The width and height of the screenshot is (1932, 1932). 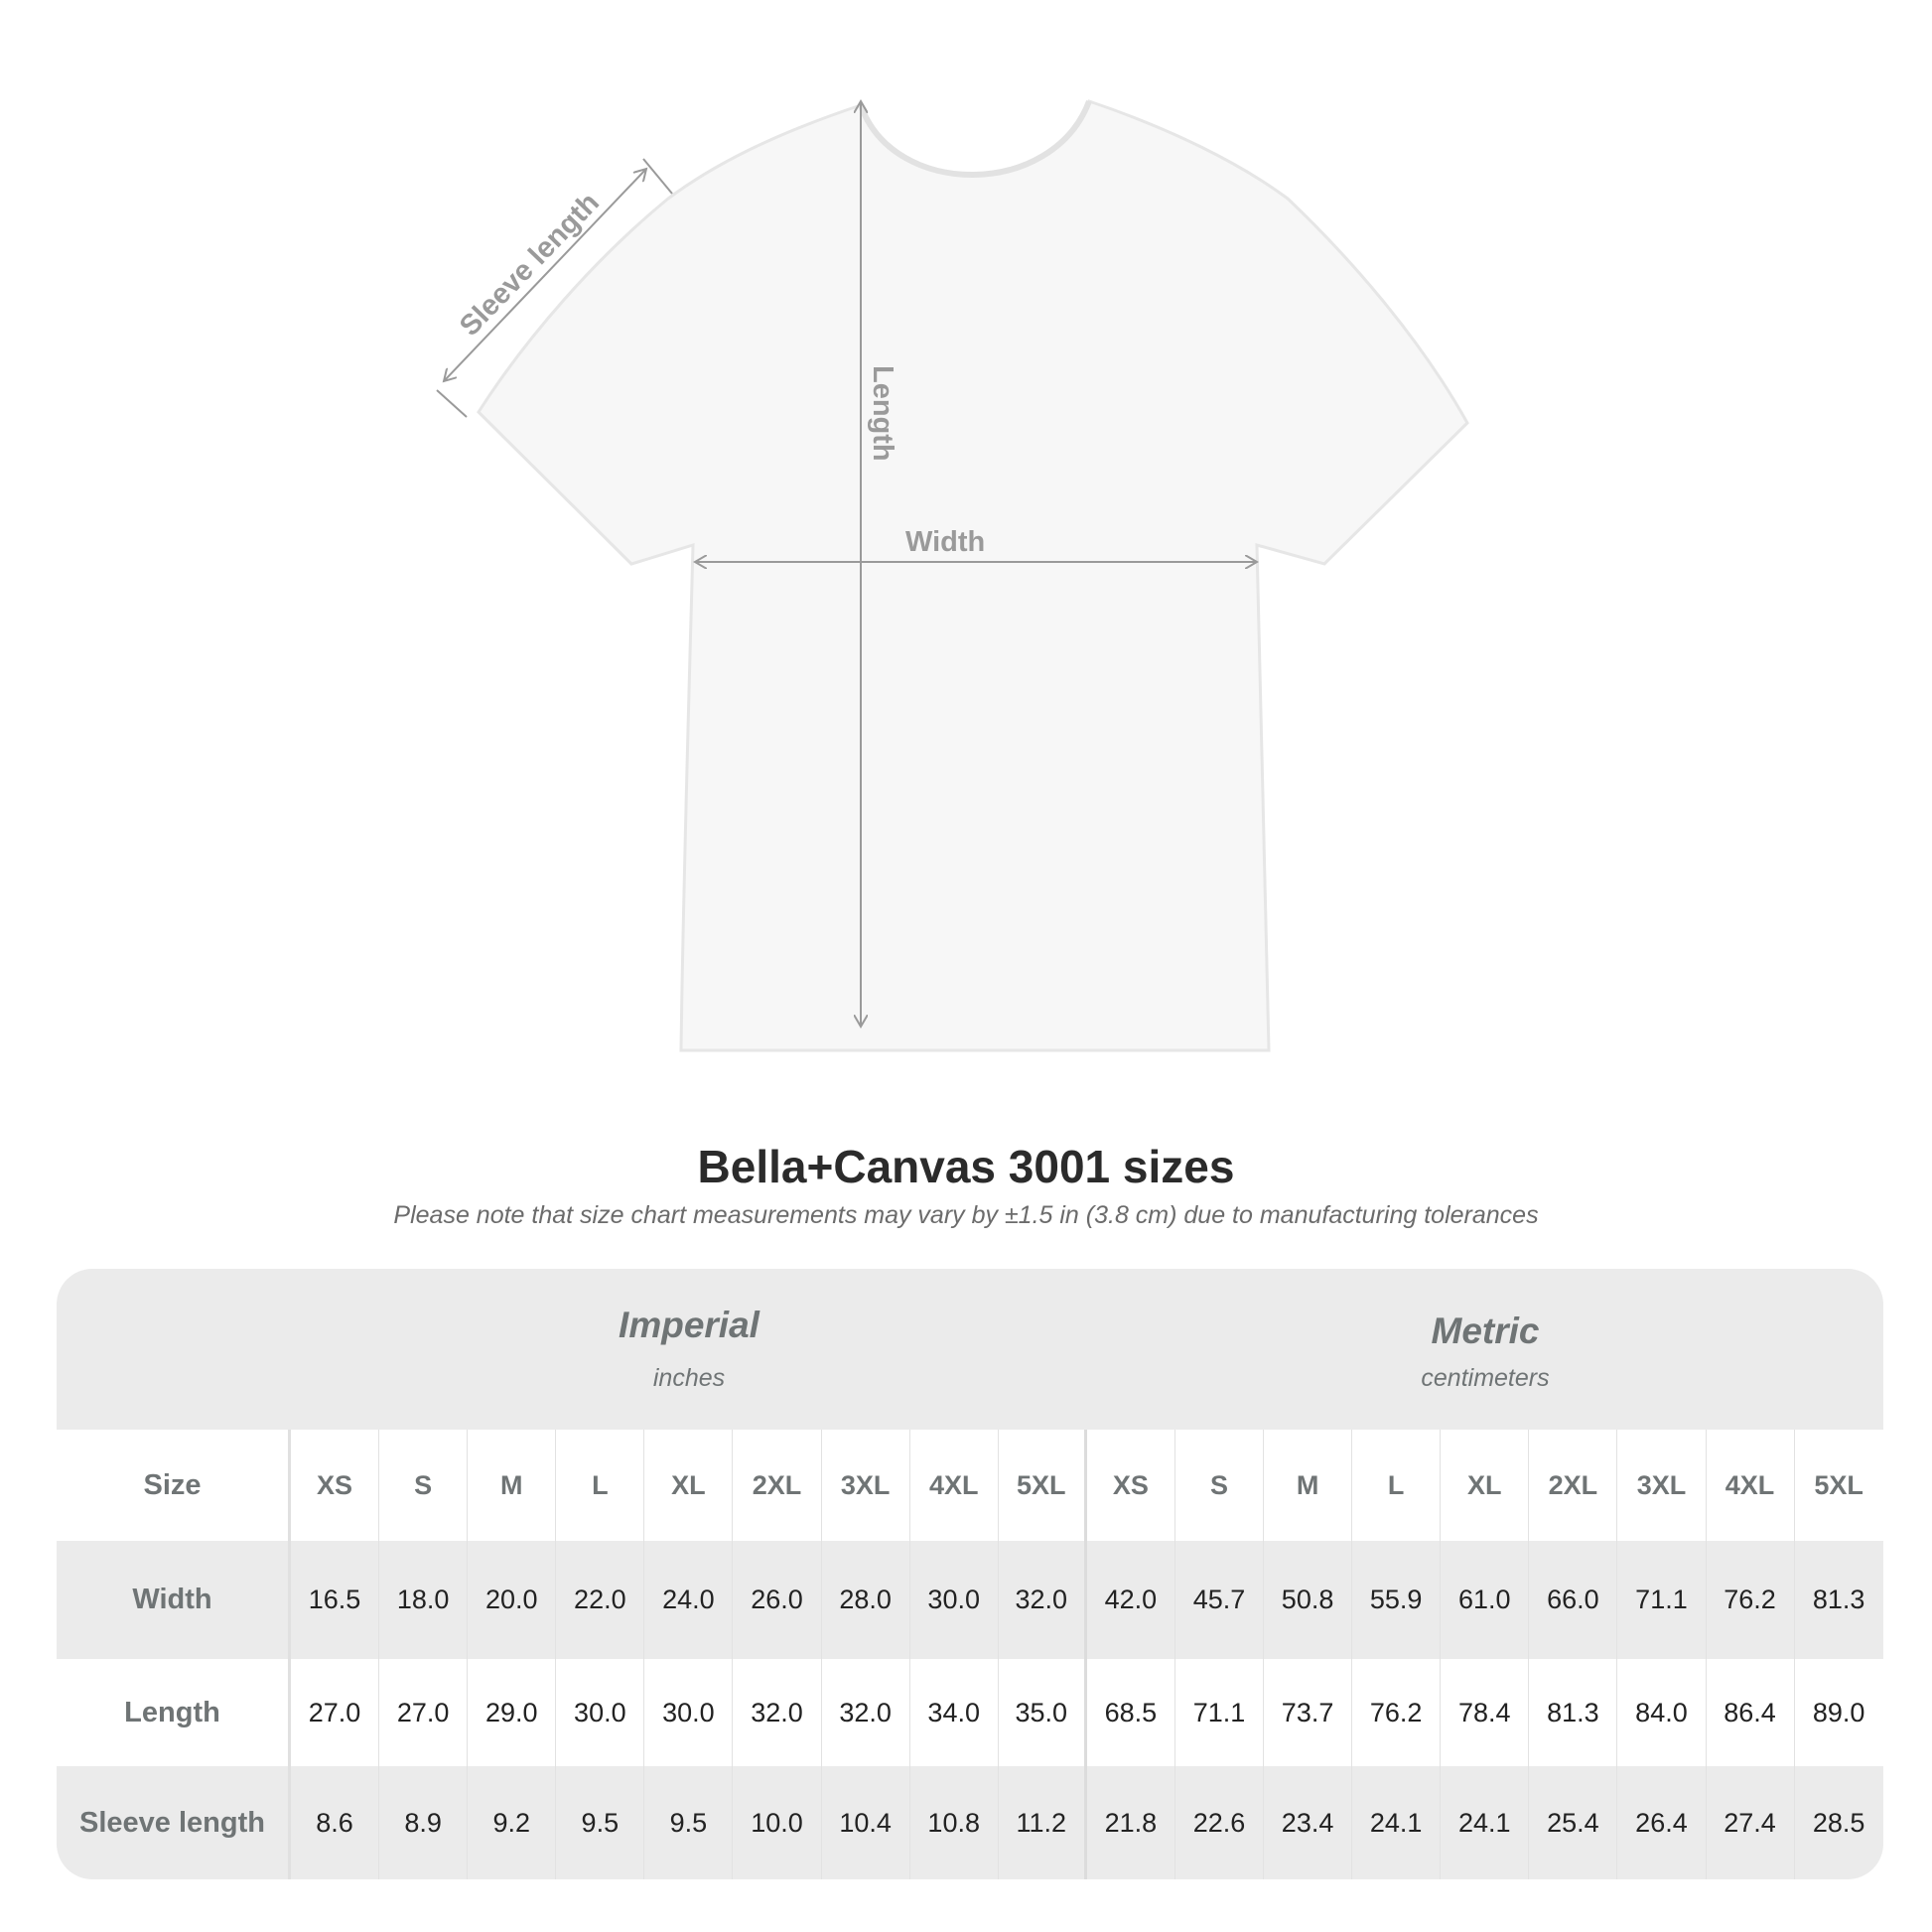 I want to click on table-cell: 26.4, so click(x=1662, y=1823).